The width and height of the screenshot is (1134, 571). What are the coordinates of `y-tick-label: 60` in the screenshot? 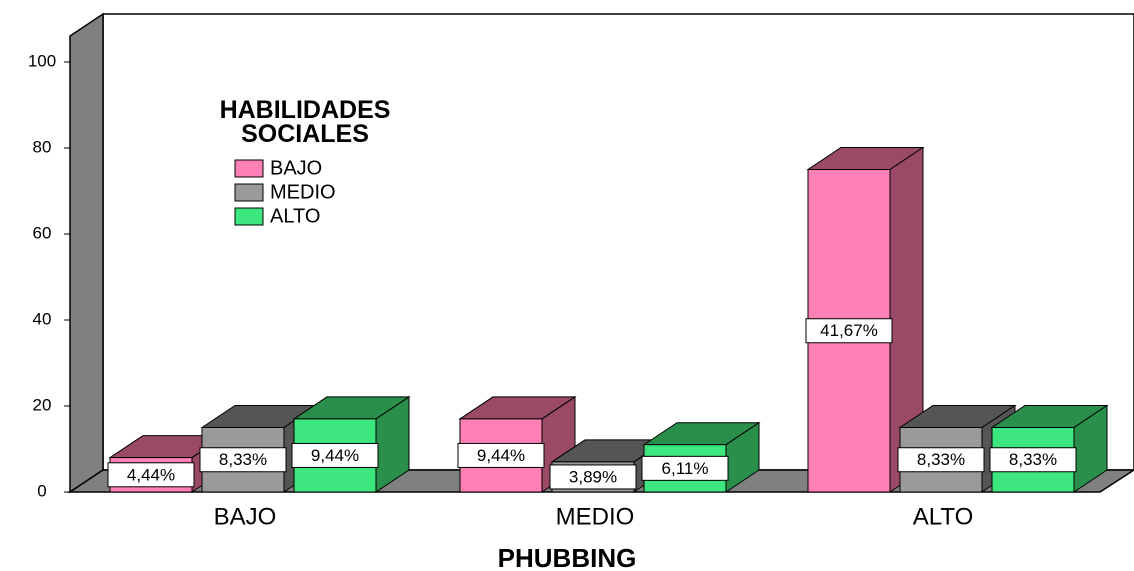 It's located at (42, 232).